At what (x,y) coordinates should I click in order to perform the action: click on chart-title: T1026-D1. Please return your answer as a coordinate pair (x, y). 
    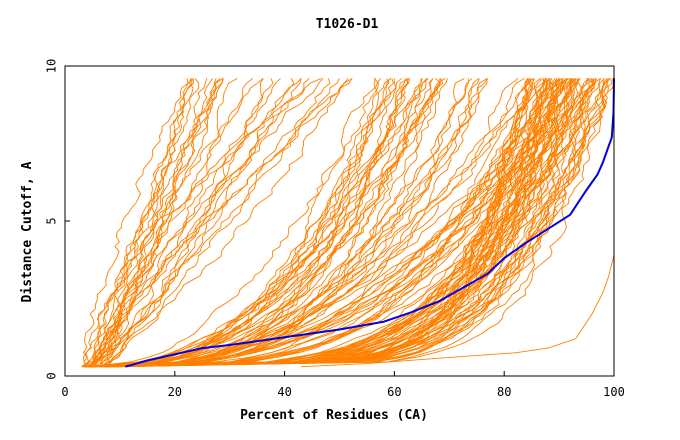
    Looking at the image, I should click on (347, 24).